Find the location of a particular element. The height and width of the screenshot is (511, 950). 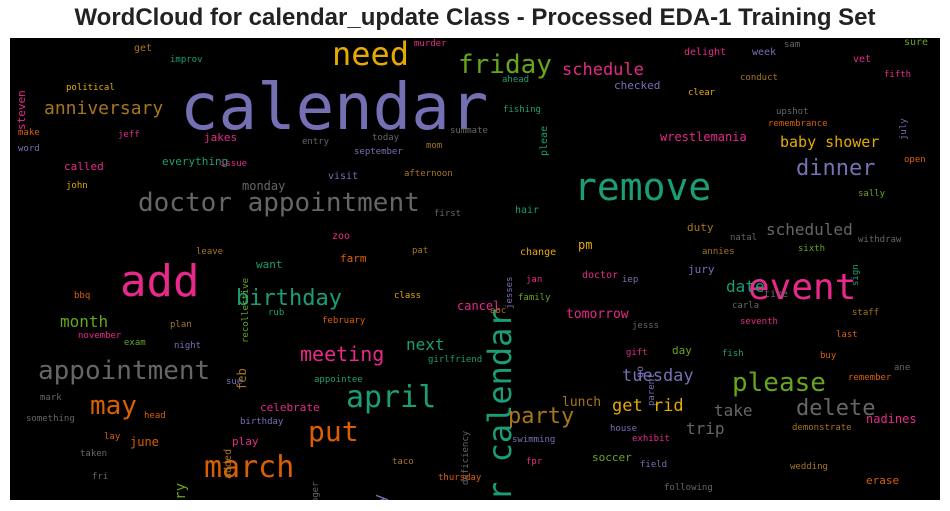

word-need: need is located at coordinates (371, 55).